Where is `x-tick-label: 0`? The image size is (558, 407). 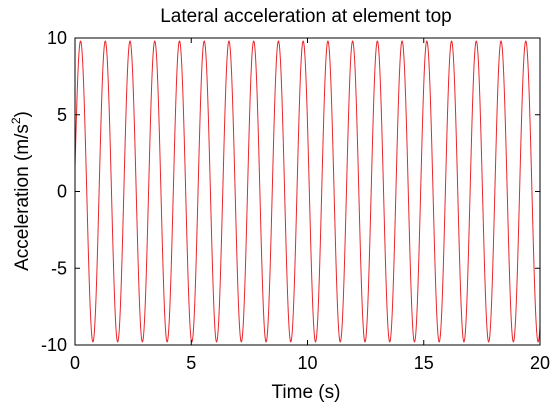
x-tick-label: 0 is located at coordinates (75, 363).